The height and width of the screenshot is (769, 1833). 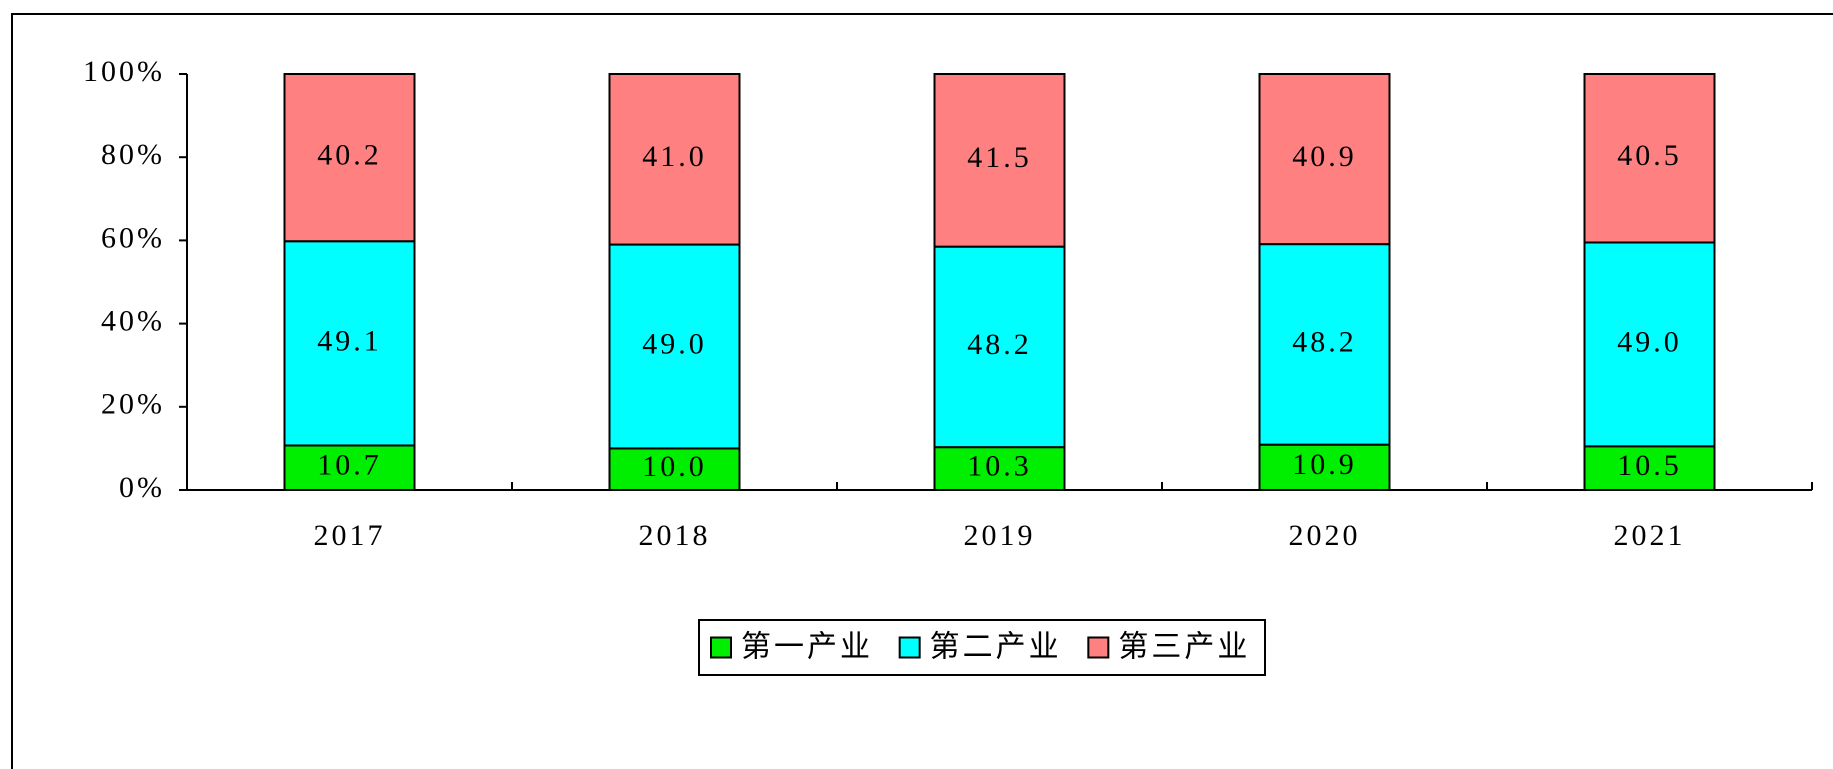 I want to click on legend-label: 第二产业, so click(x=996, y=646).